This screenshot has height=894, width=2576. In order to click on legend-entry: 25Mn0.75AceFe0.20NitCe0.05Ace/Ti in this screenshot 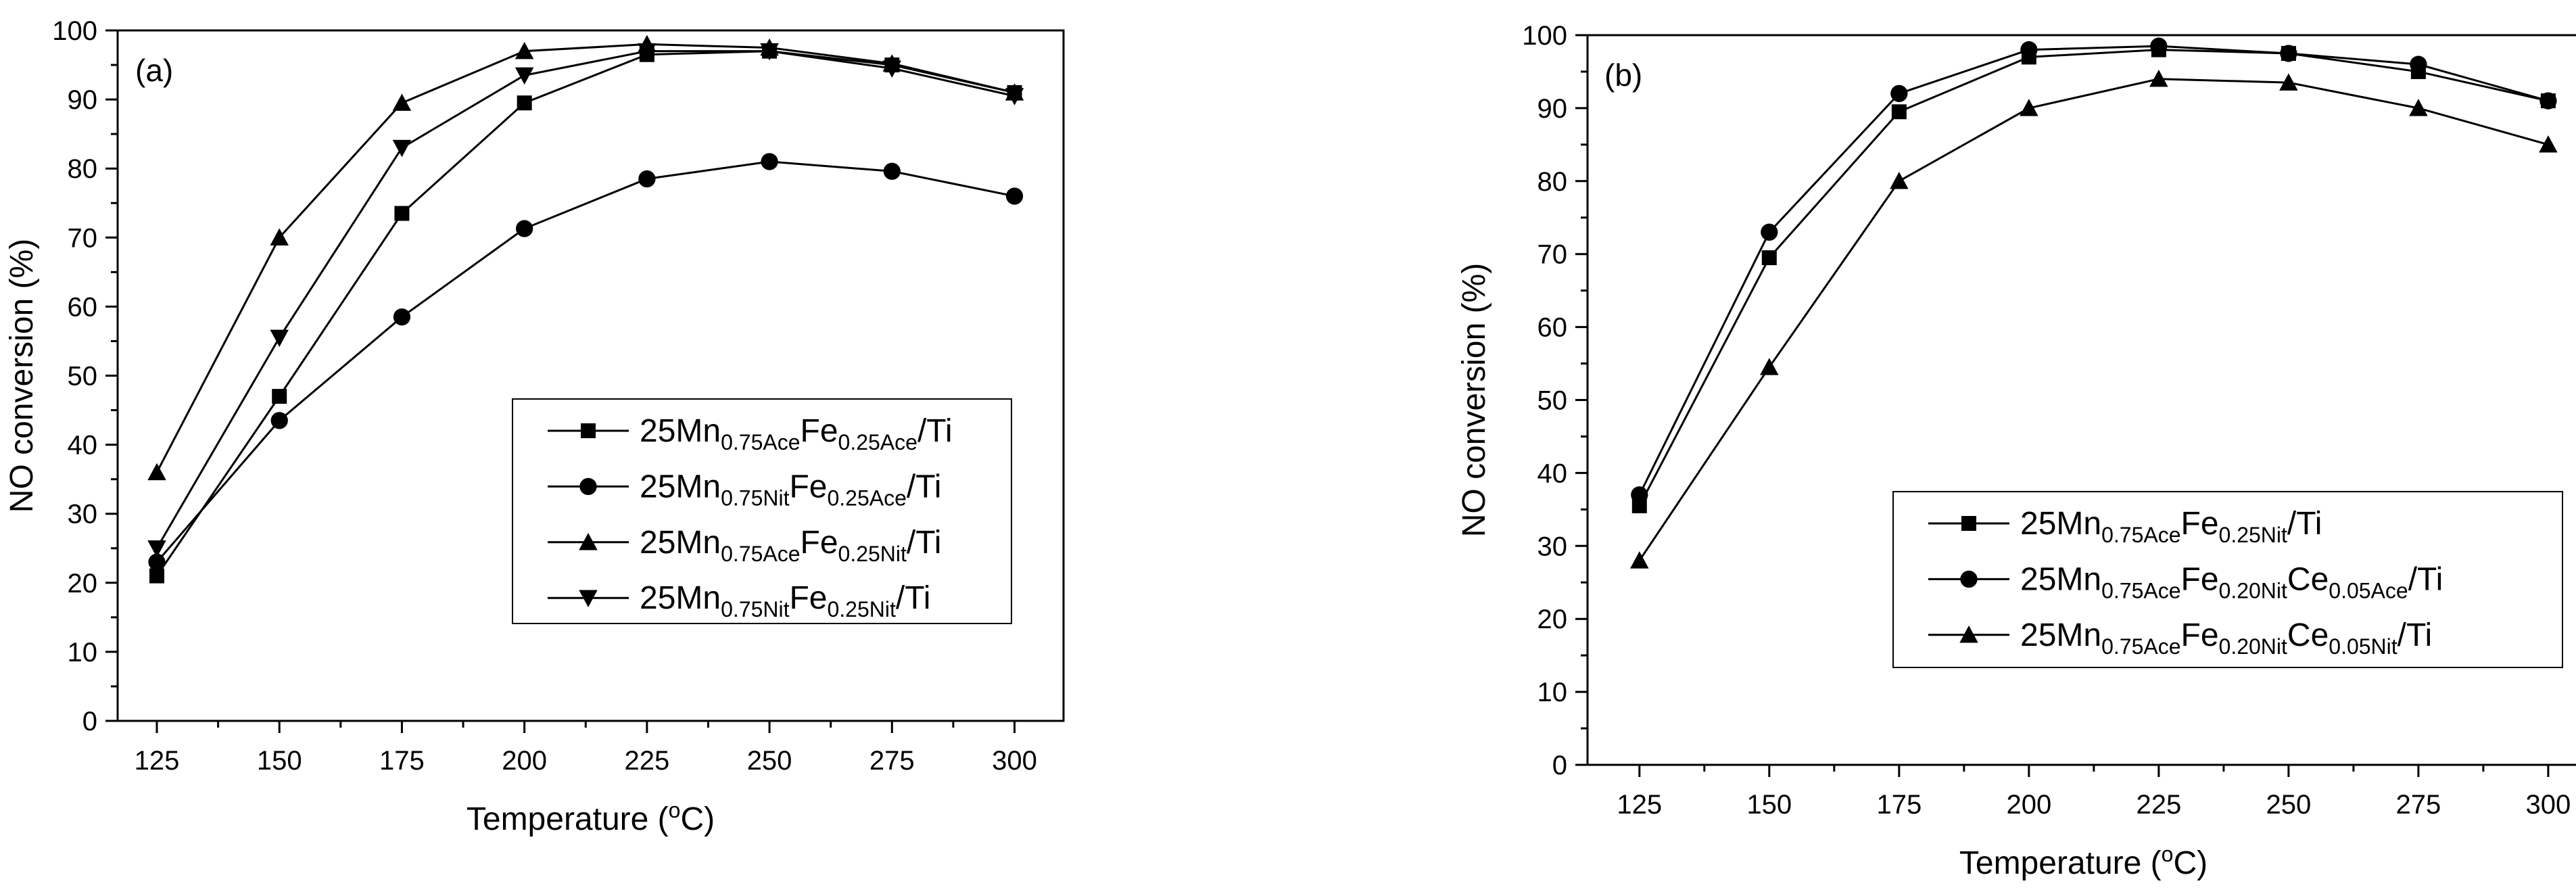, I will do `click(2185, 582)`.